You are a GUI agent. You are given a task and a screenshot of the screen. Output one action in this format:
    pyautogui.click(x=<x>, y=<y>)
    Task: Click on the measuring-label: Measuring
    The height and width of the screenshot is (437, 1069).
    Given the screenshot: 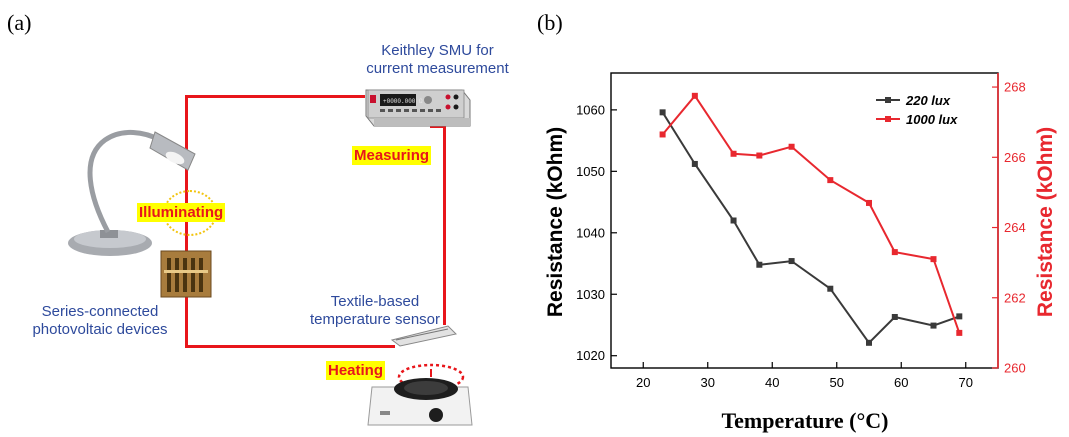 What is the action you would take?
    pyautogui.click(x=392, y=155)
    